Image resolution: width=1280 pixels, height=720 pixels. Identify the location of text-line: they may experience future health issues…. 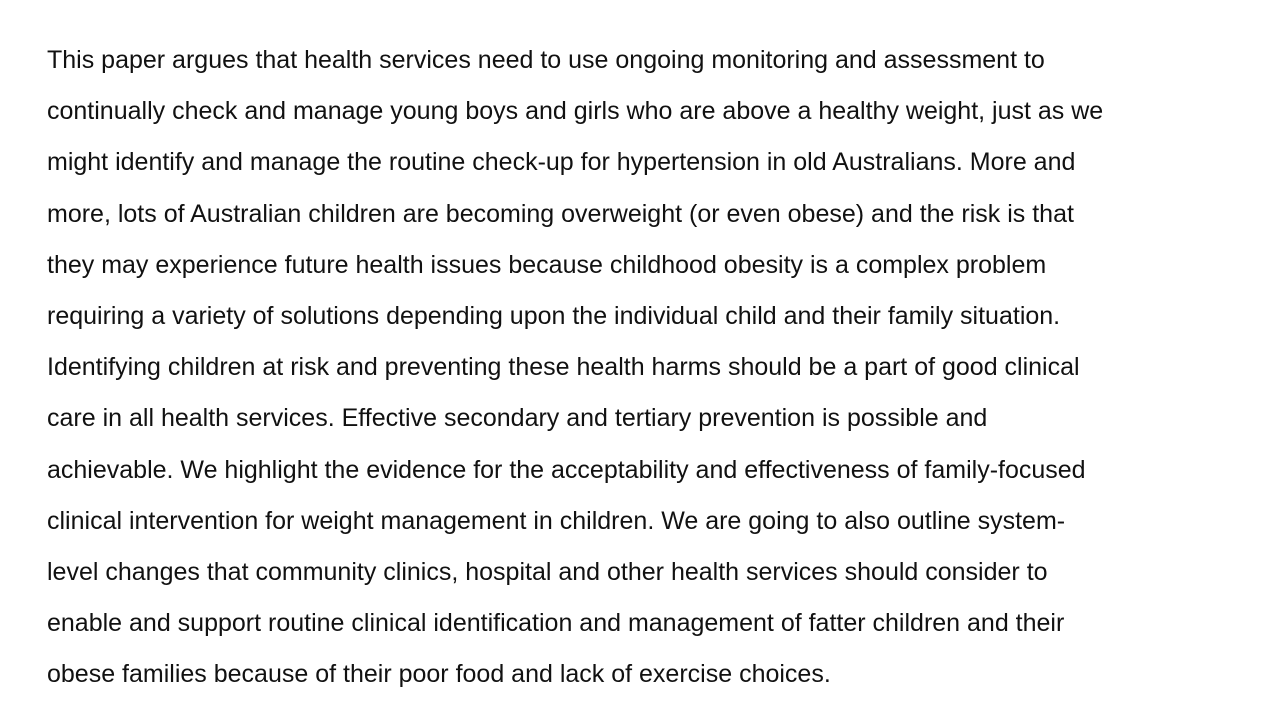
(547, 264).